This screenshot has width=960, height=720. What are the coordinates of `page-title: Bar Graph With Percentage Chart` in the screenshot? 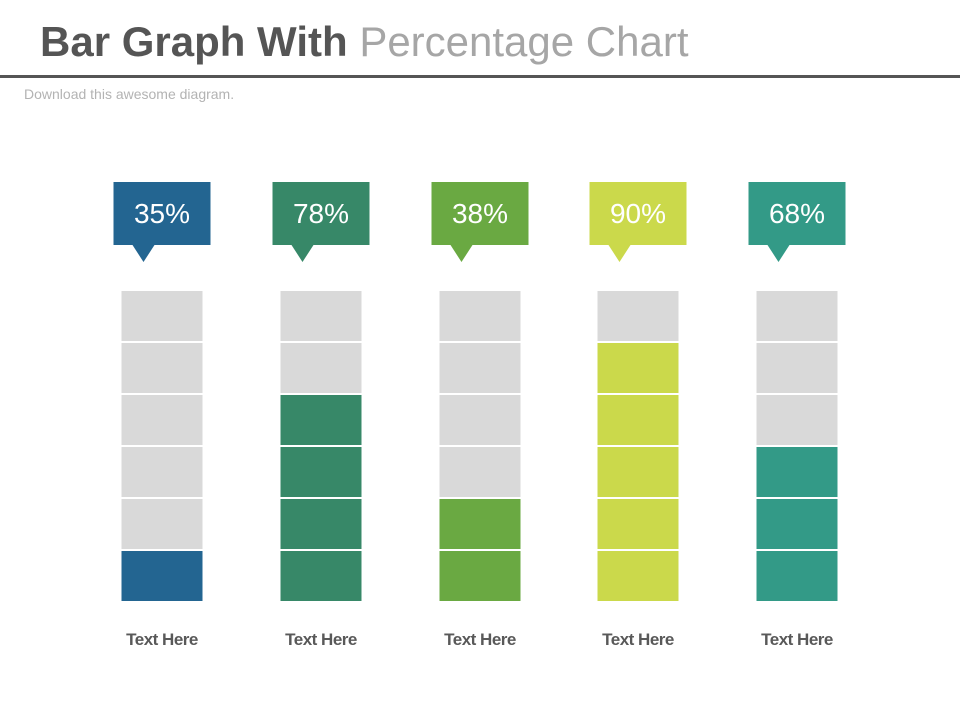 It's located at (364, 42).